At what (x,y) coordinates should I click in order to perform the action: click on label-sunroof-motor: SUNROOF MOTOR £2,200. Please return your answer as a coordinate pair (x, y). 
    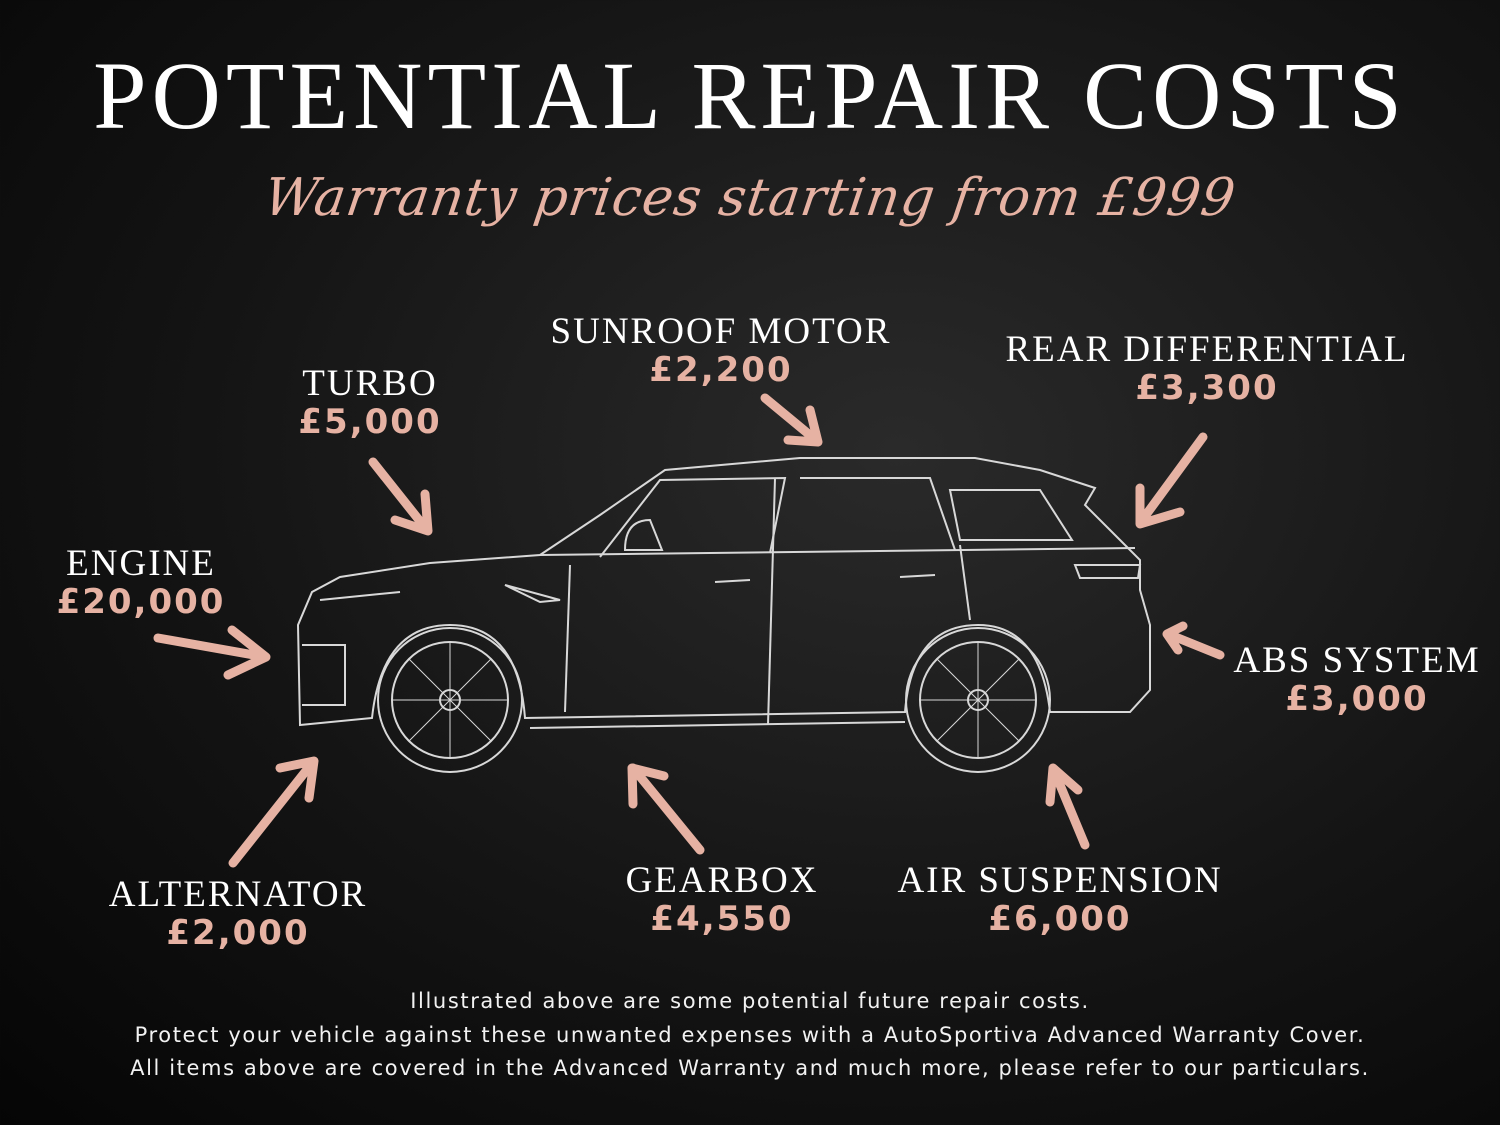
    Looking at the image, I should click on (721, 350).